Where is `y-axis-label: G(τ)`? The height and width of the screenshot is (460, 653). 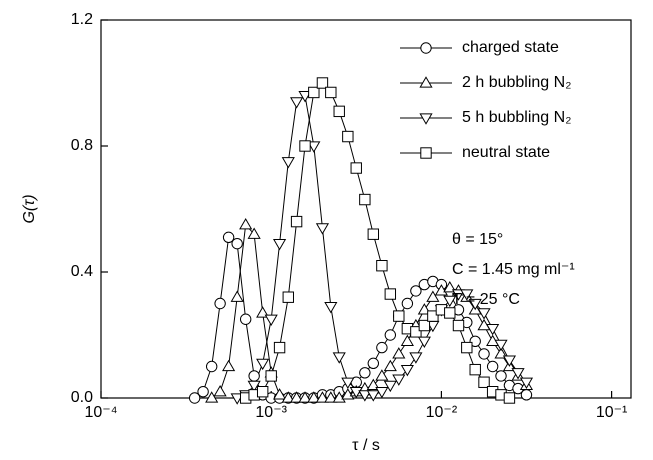 y-axis-label: G(τ) is located at coordinates (29, 208).